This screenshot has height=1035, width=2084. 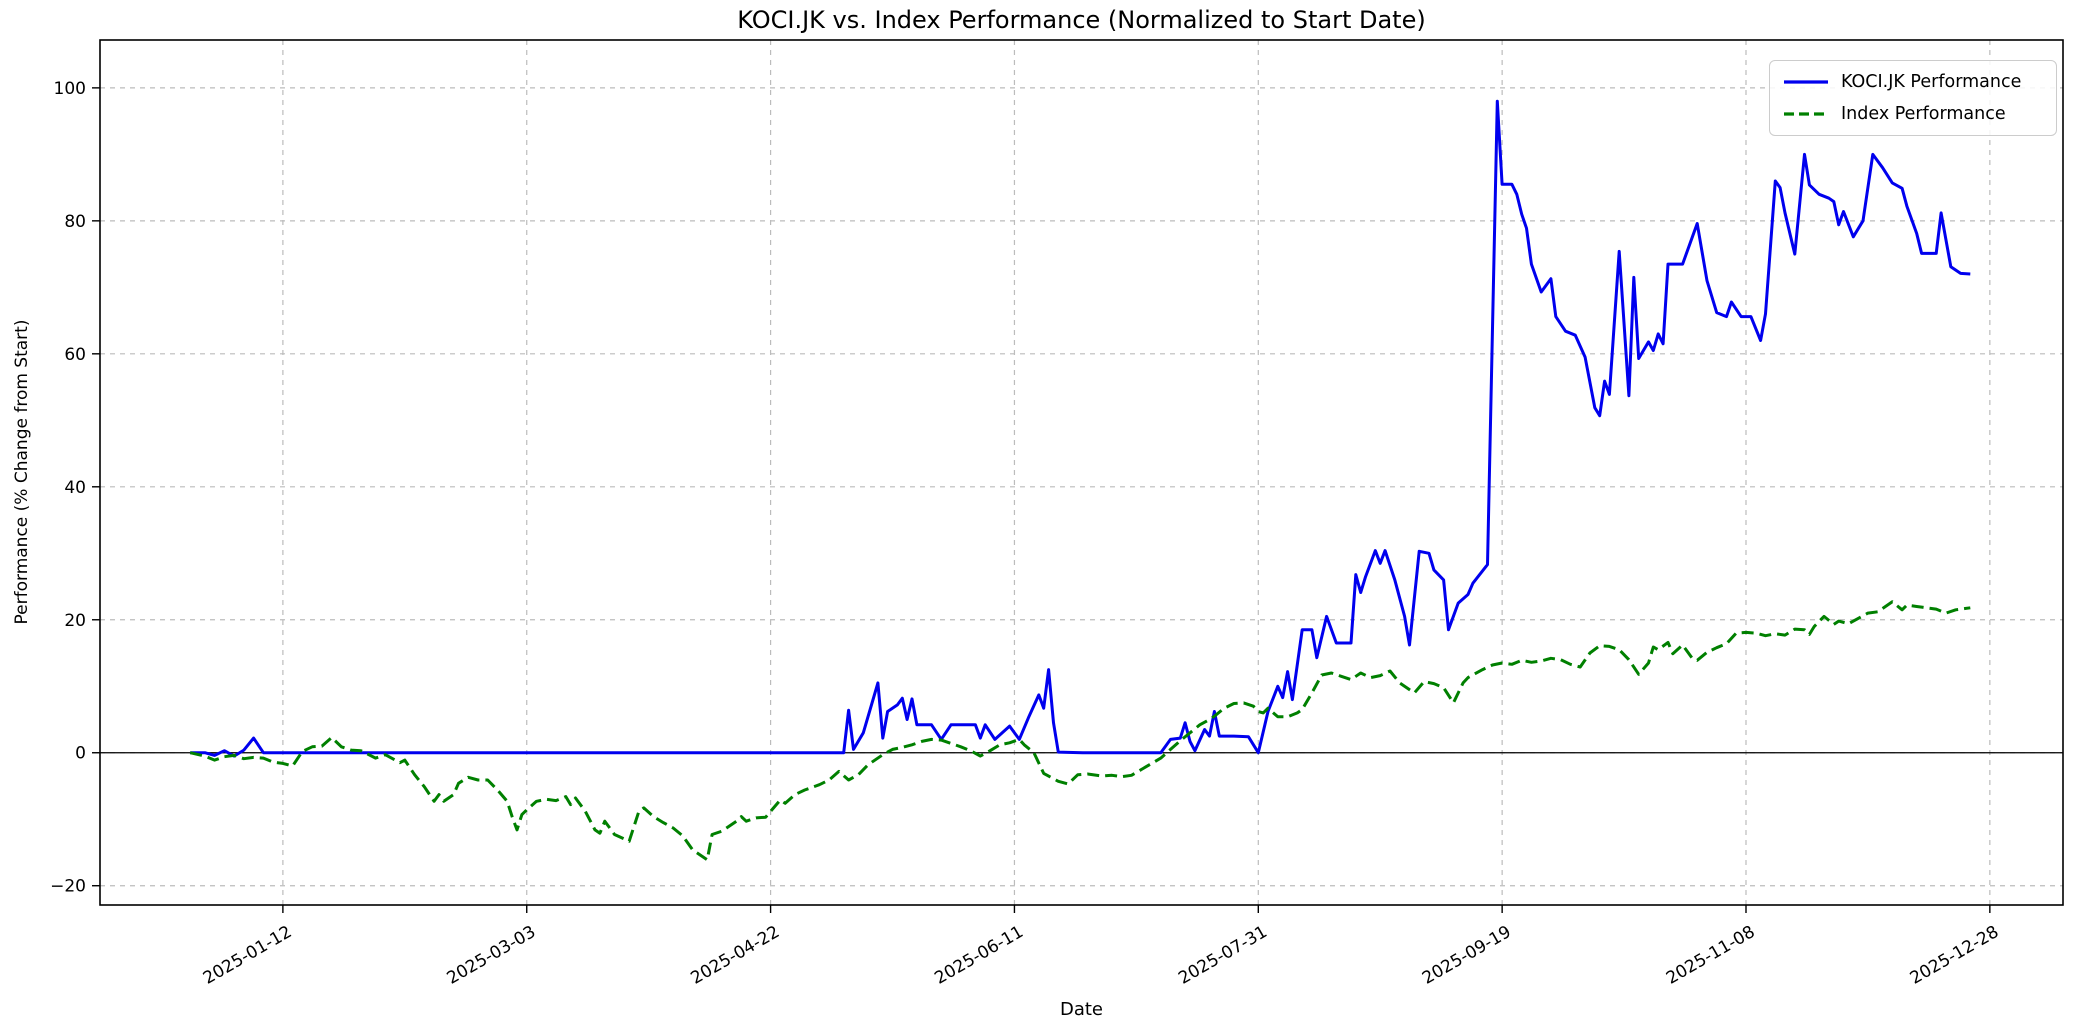 What do you see at coordinates (1923, 113) in the screenshot?
I see `legend-label-index: Index Performance` at bounding box center [1923, 113].